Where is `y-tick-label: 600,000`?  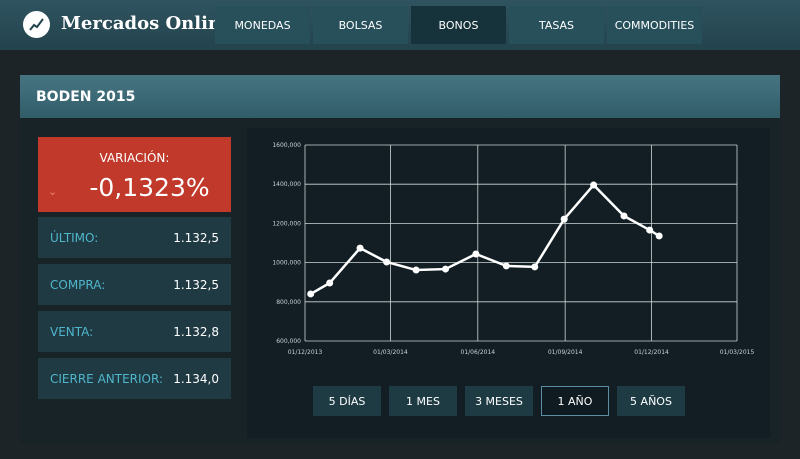 y-tick-label: 600,000 is located at coordinates (288, 341).